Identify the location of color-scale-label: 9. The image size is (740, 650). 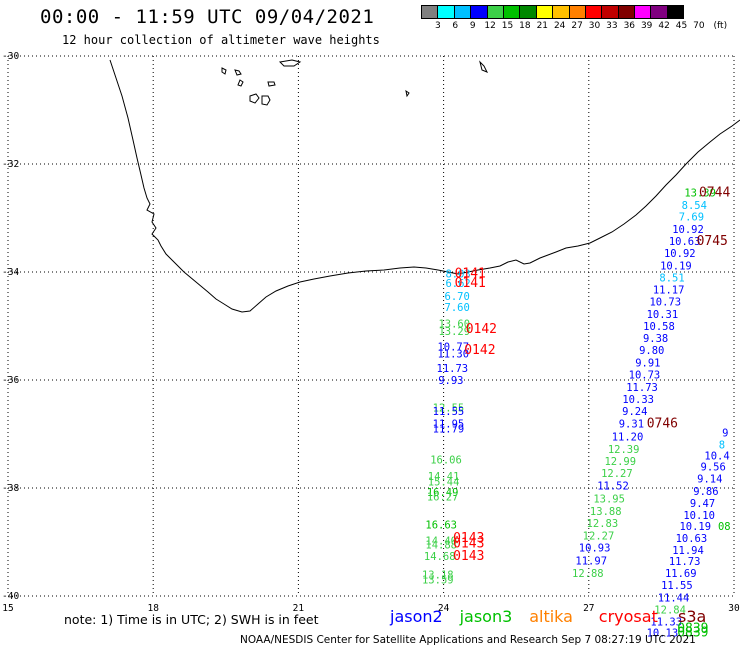
(472, 26).